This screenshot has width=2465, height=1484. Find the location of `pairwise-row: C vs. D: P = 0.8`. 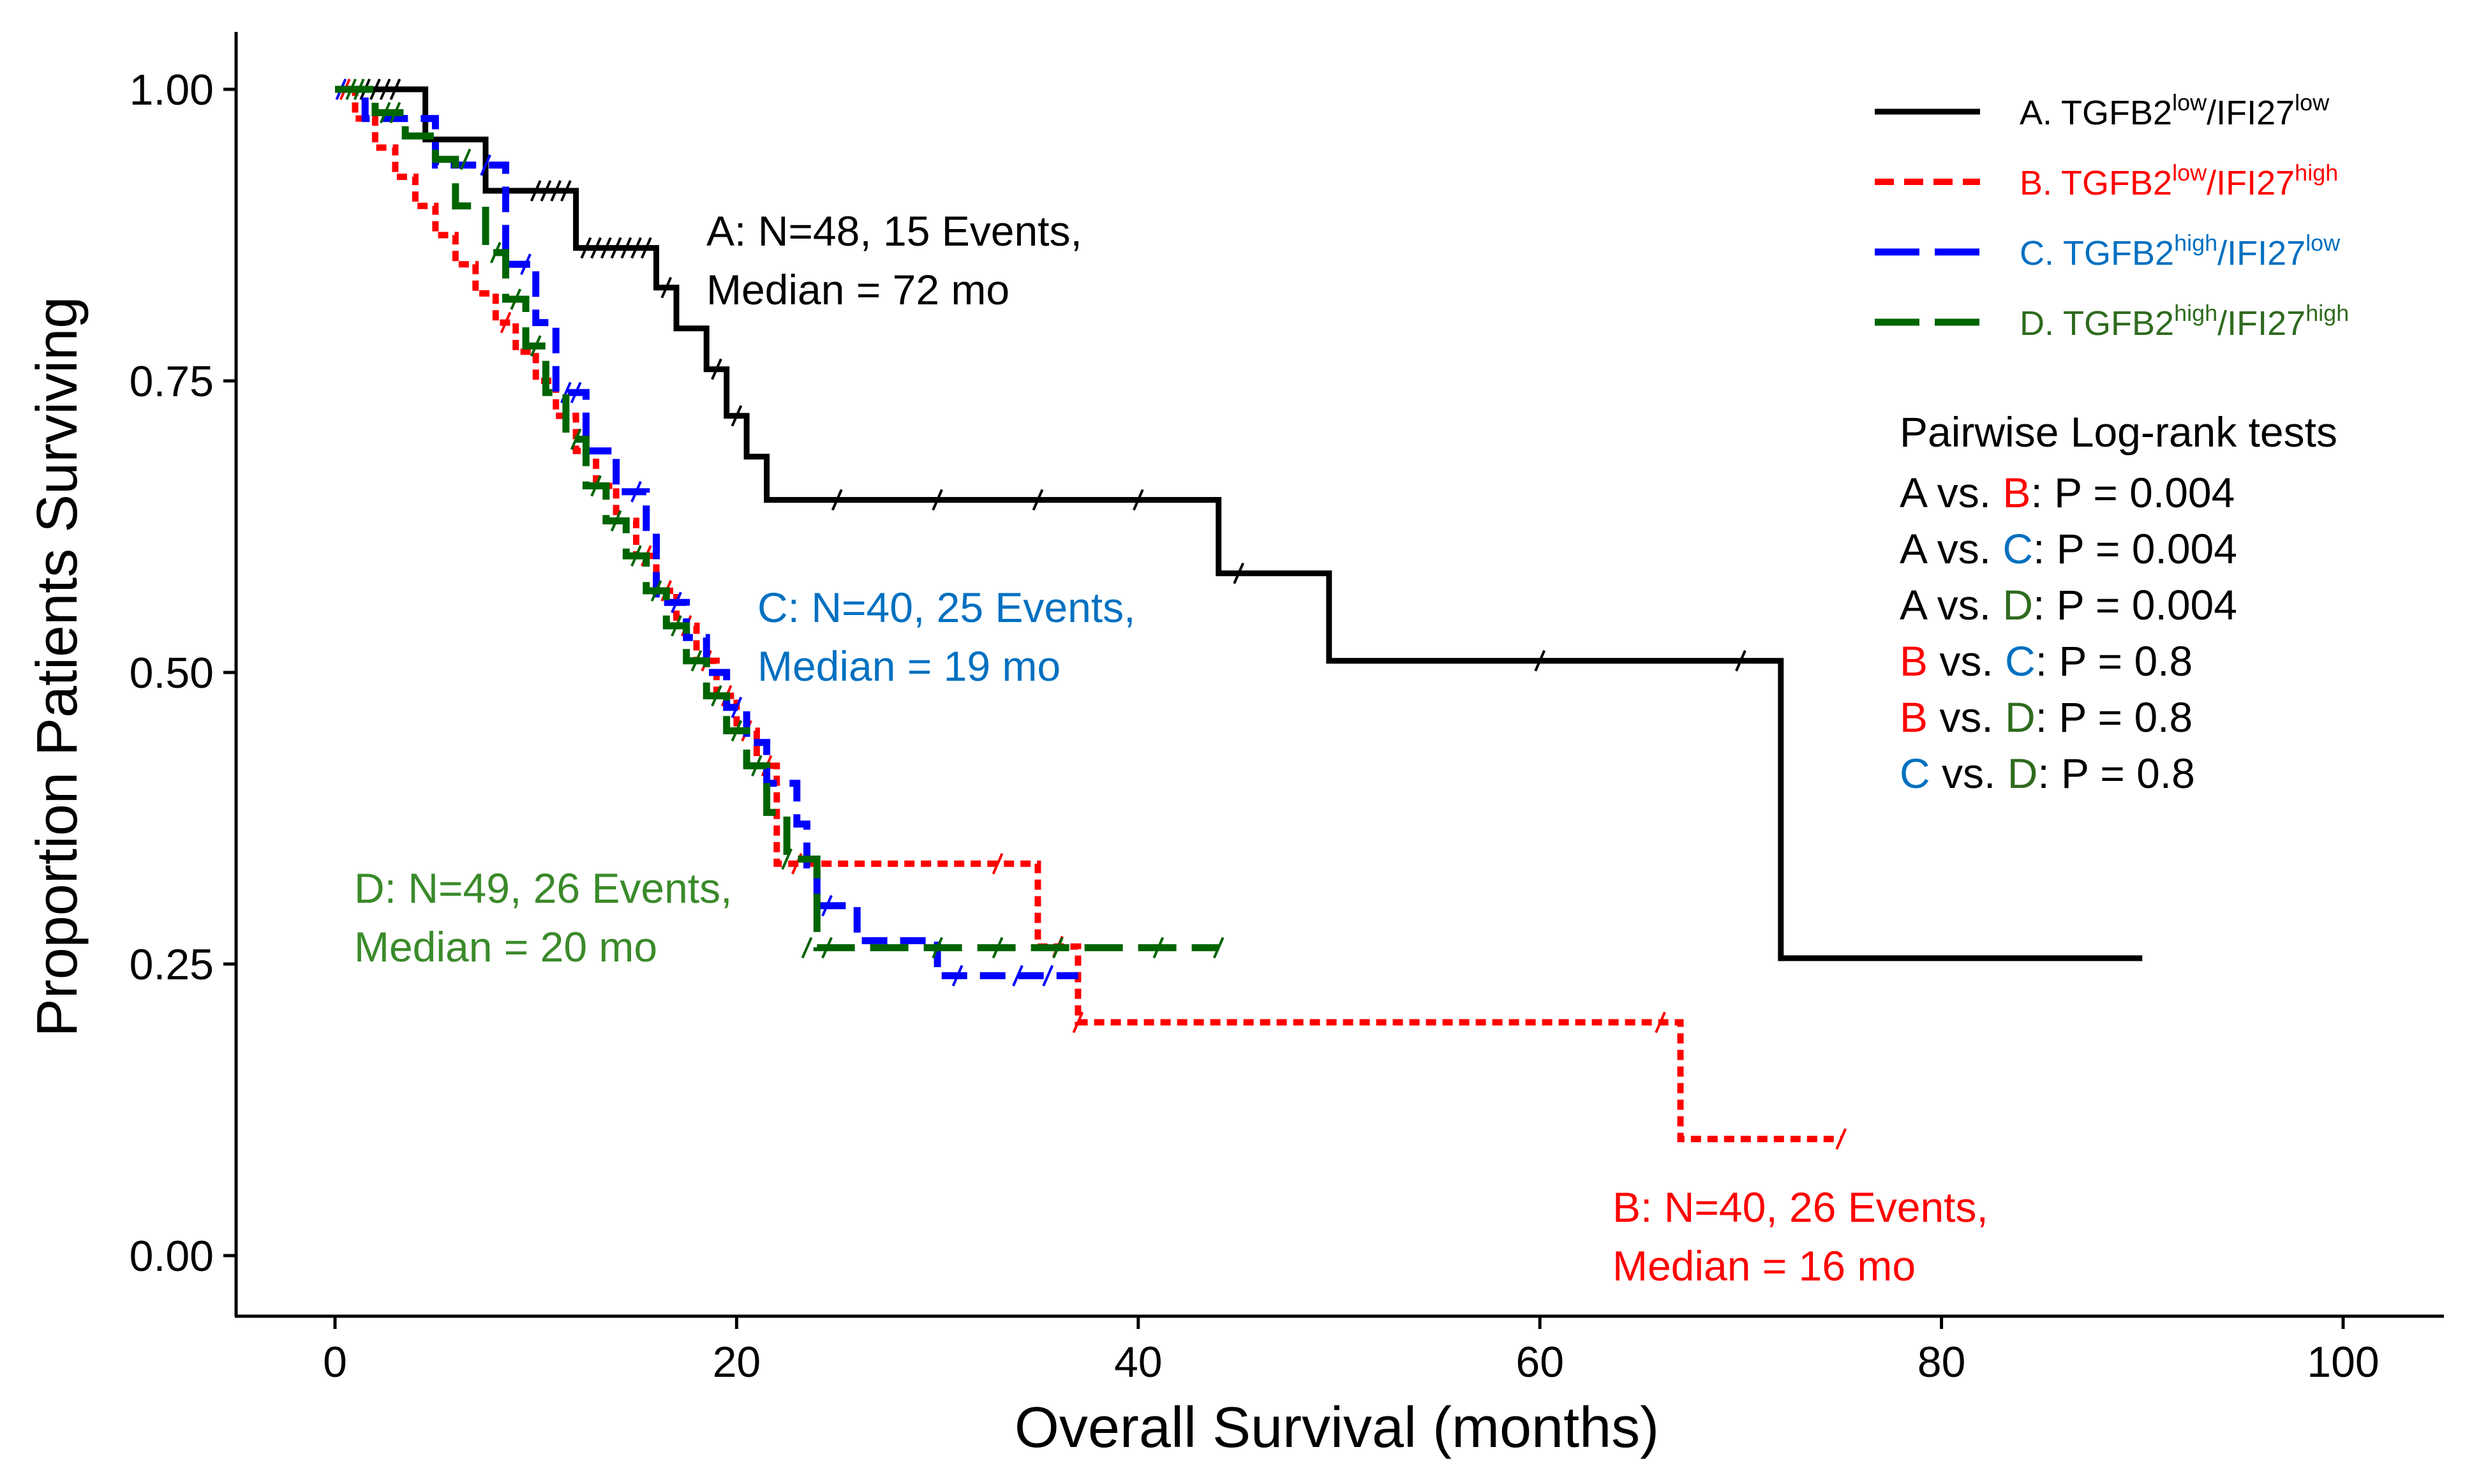

pairwise-row: C vs. D: P = 0.8 is located at coordinates (2047, 773).